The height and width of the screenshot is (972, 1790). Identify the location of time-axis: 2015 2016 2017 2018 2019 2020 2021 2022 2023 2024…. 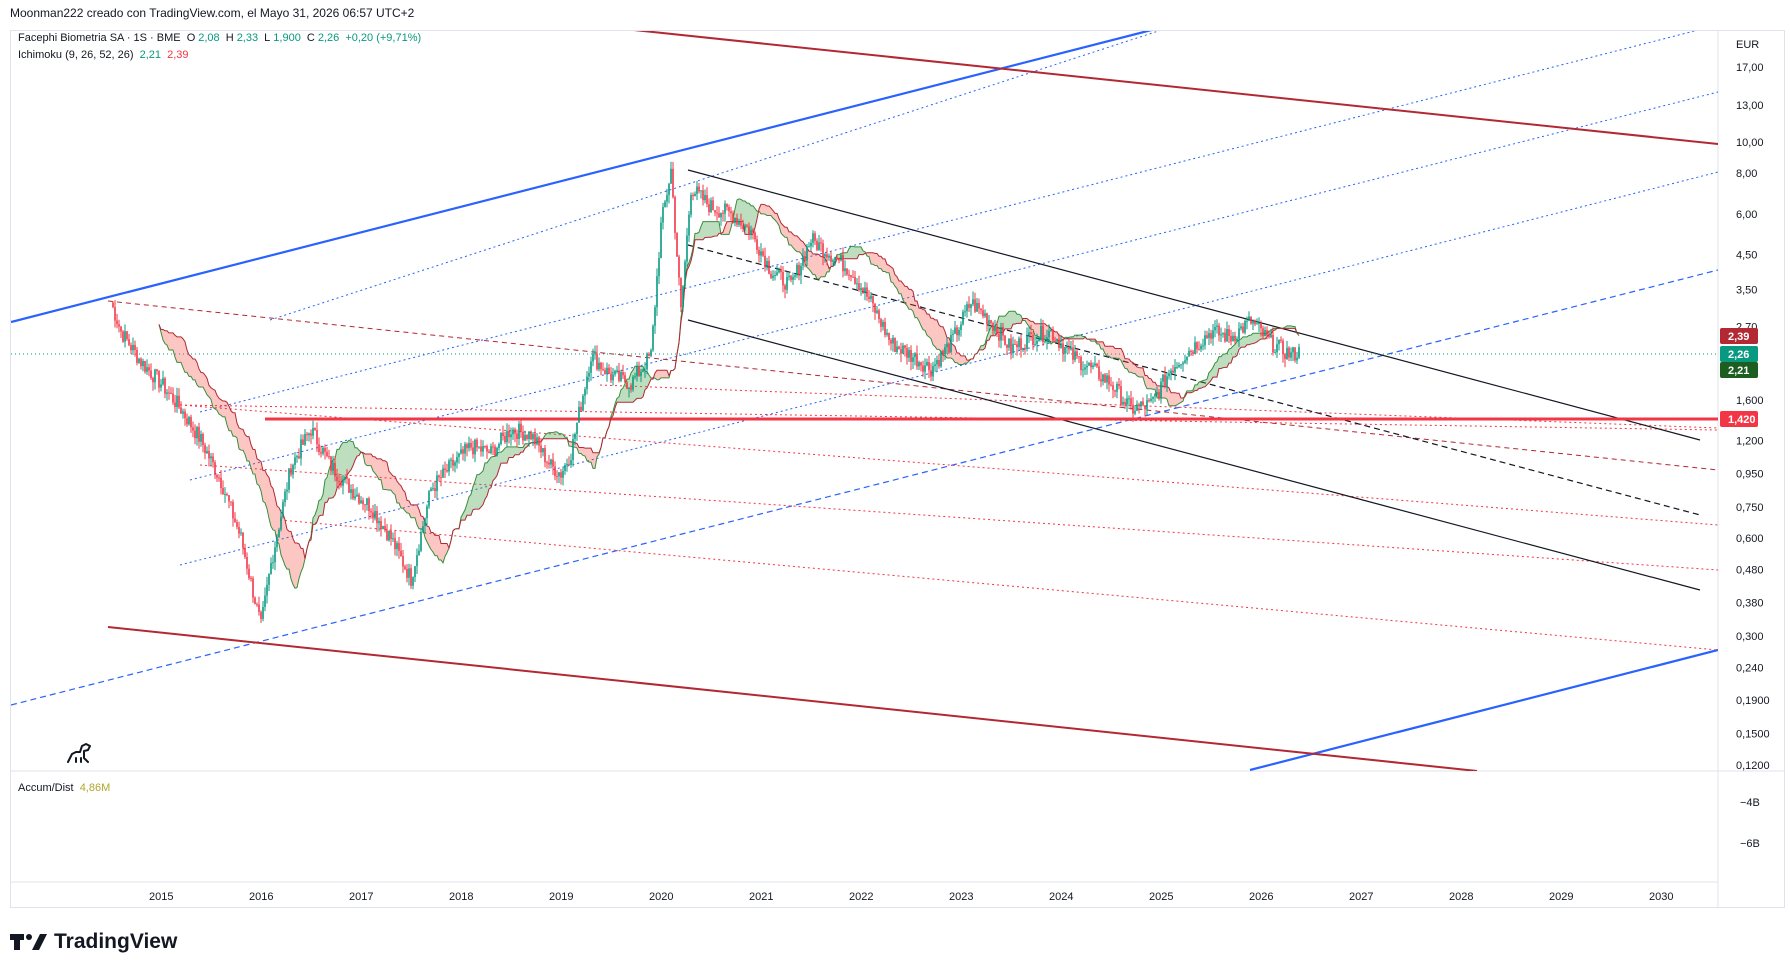
(911, 897).